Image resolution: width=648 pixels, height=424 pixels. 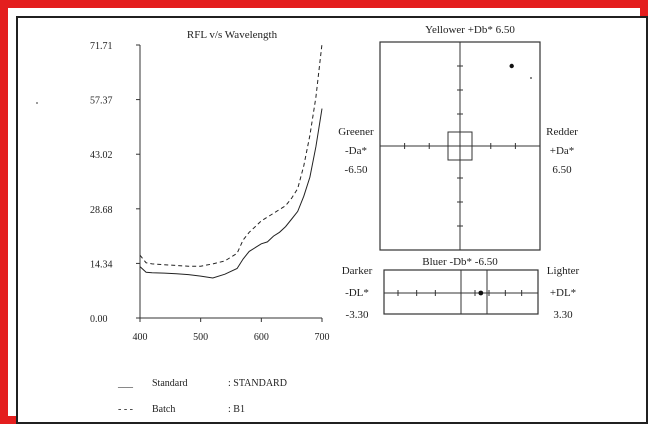 I want to click on tolerance-box, so click(x=460, y=146).